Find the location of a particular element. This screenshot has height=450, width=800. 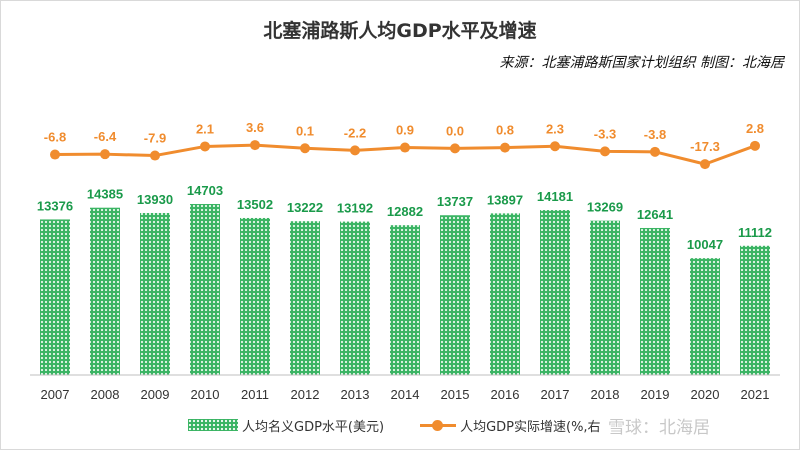

line-value-label: -2.2 is located at coordinates (355, 132).